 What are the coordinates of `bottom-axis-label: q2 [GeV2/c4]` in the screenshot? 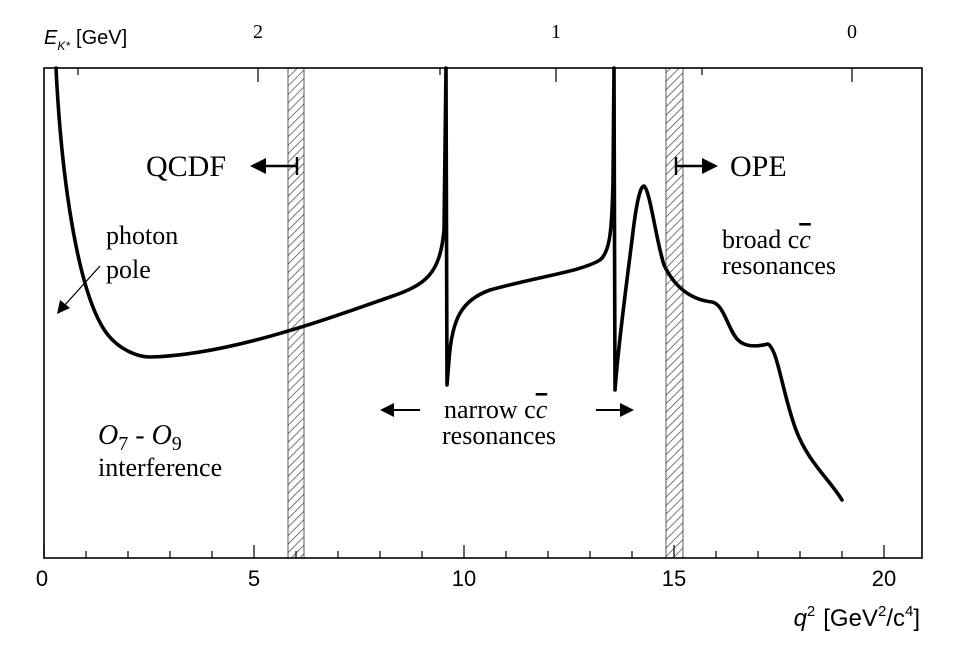 It's located at (857, 617).